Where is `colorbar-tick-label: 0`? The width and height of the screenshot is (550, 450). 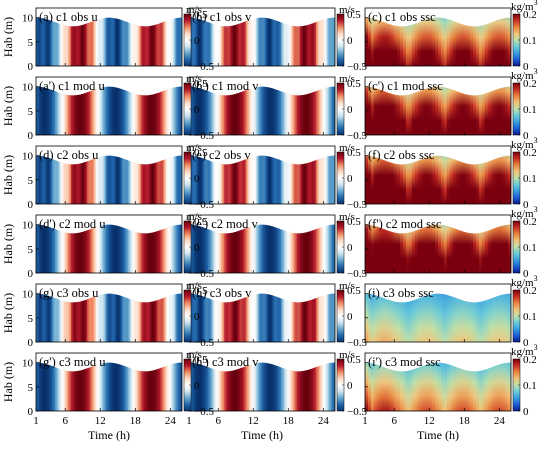 colorbar-tick-label: 0 is located at coordinates (197, 179).